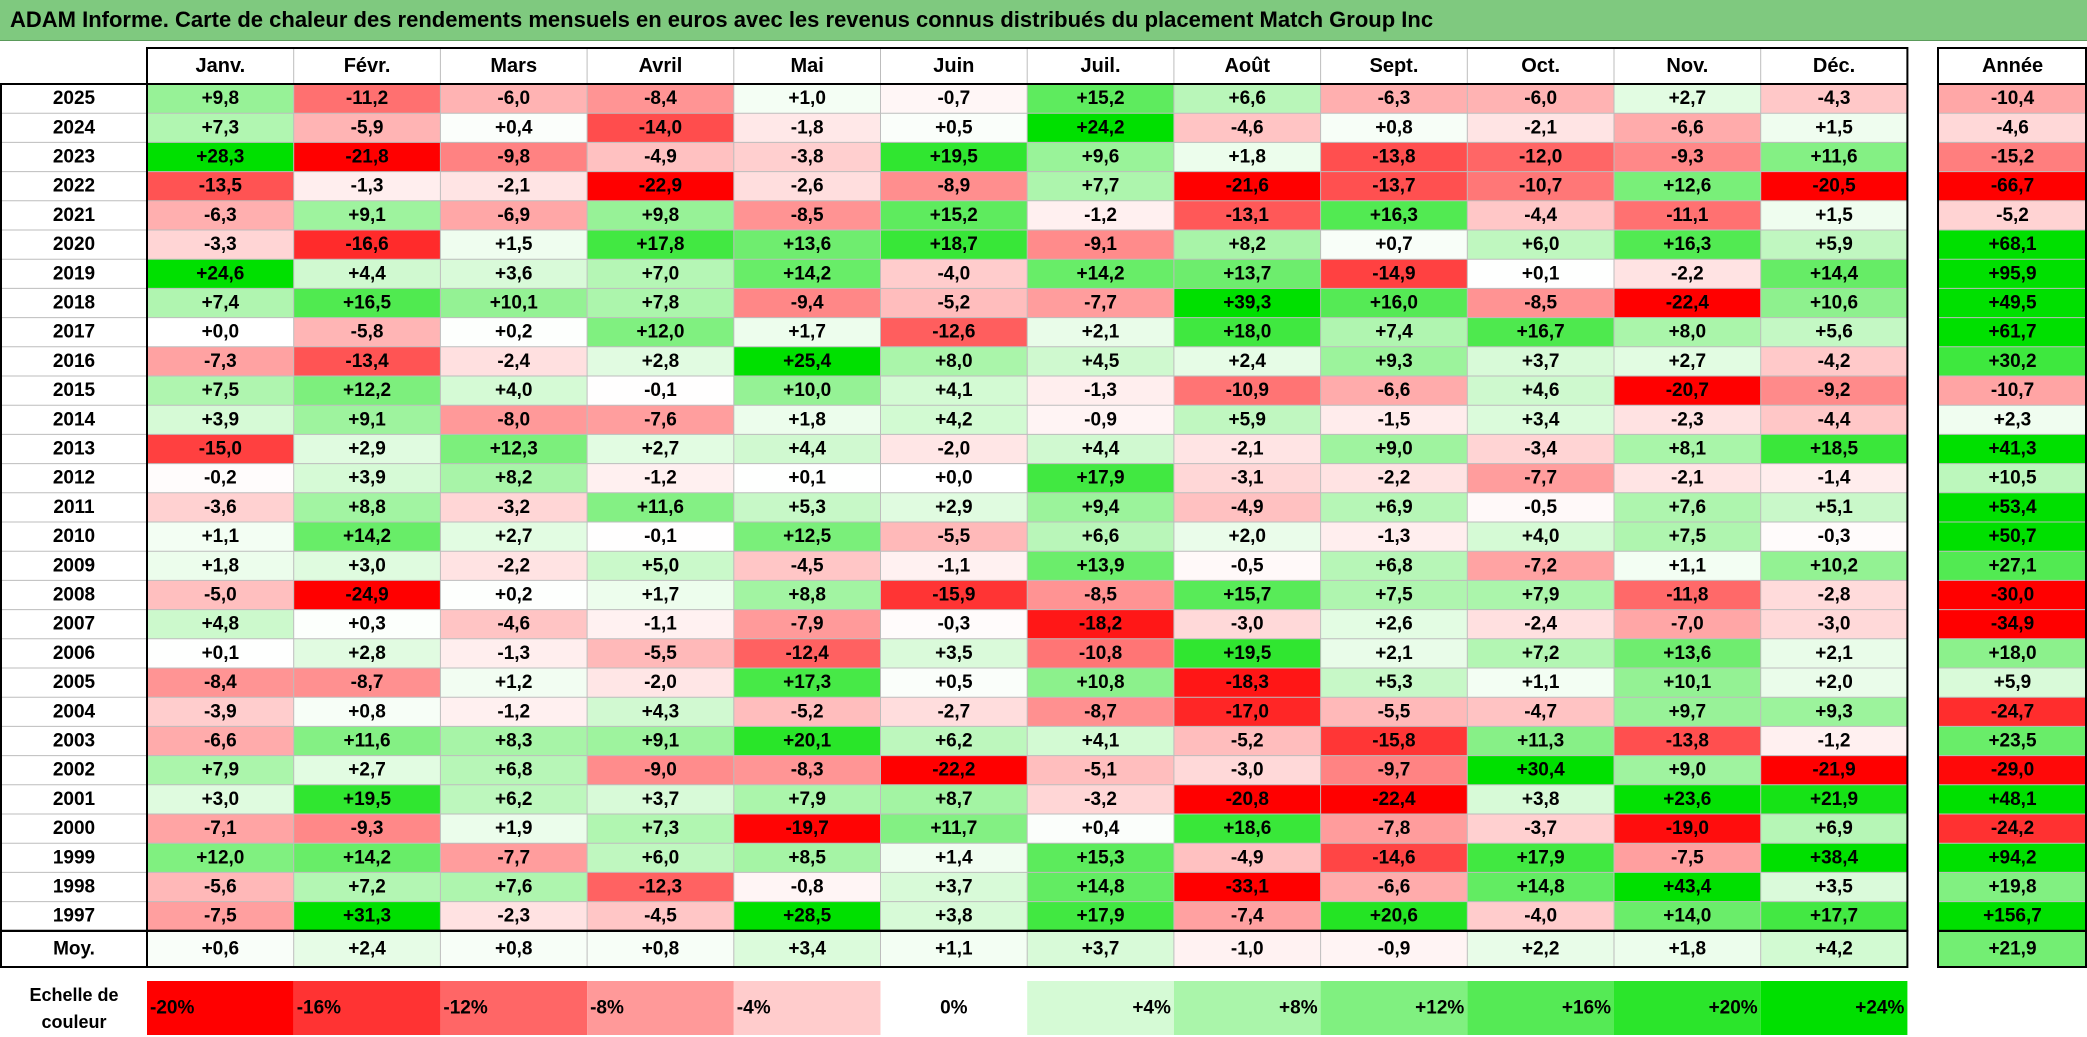 The width and height of the screenshot is (2087, 1037). What do you see at coordinates (367, 741) in the screenshot?
I see `cell-value: +11,6` at bounding box center [367, 741].